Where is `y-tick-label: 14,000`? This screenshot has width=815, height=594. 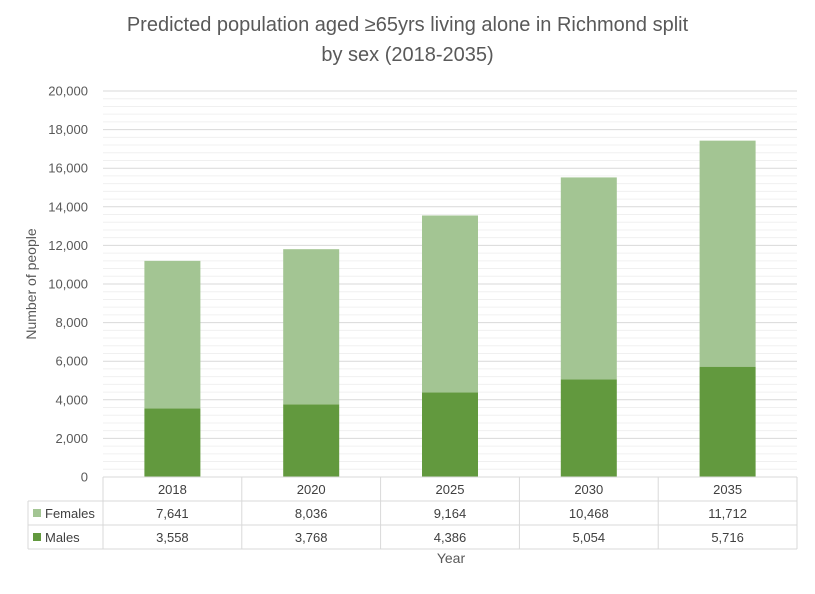 y-tick-label: 14,000 is located at coordinates (68, 206).